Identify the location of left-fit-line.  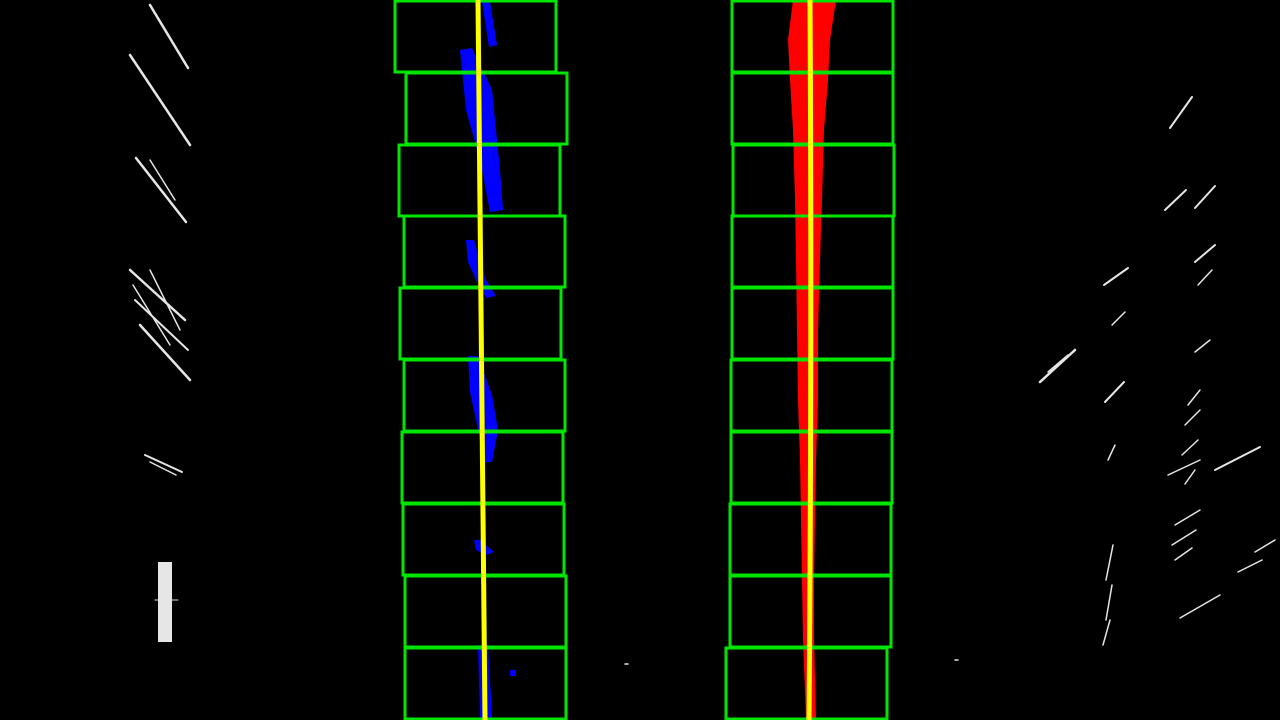
(481, 360).